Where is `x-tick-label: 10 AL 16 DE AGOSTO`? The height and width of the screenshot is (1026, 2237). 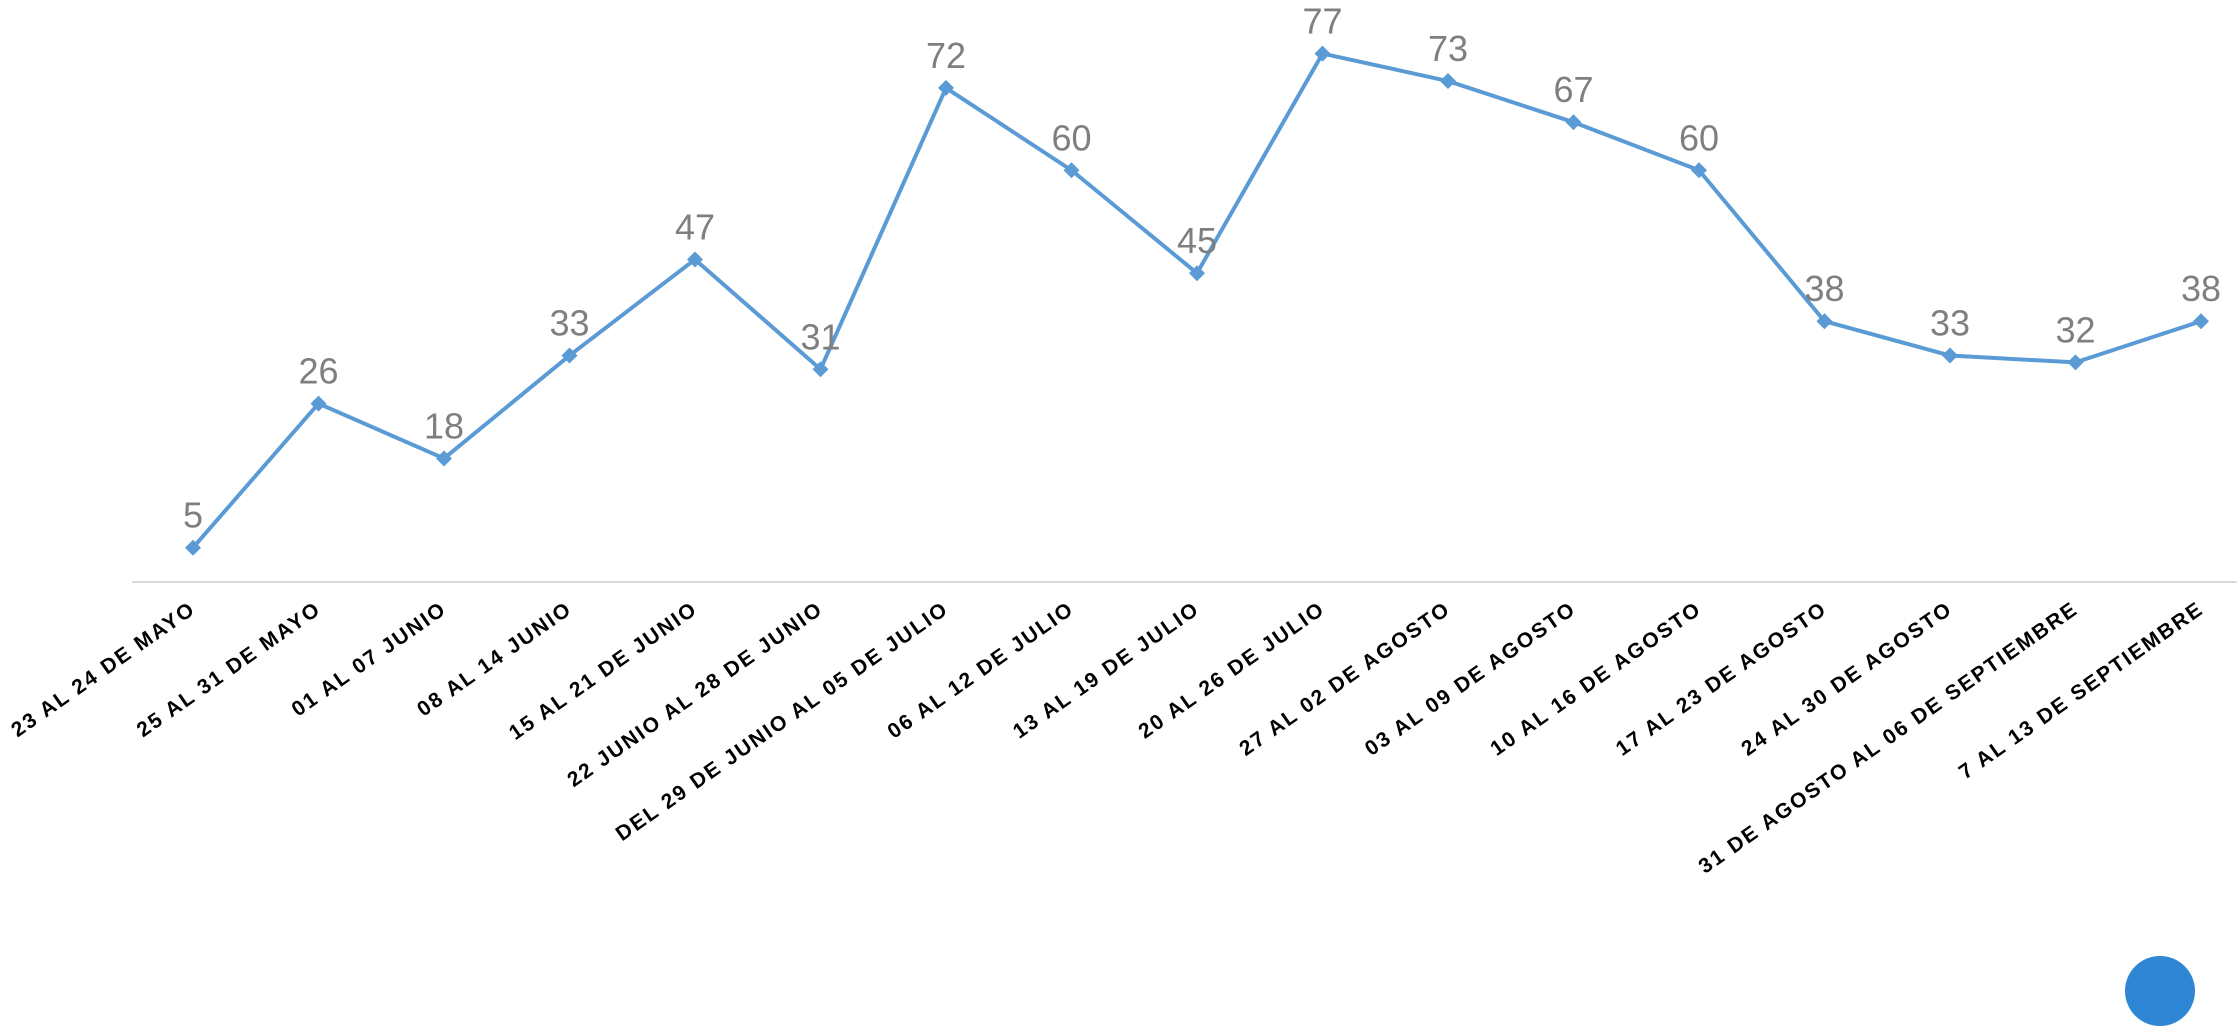
x-tick-label: 10 AL 16 DE AGOSTO is located at coordinates (1596, 678).